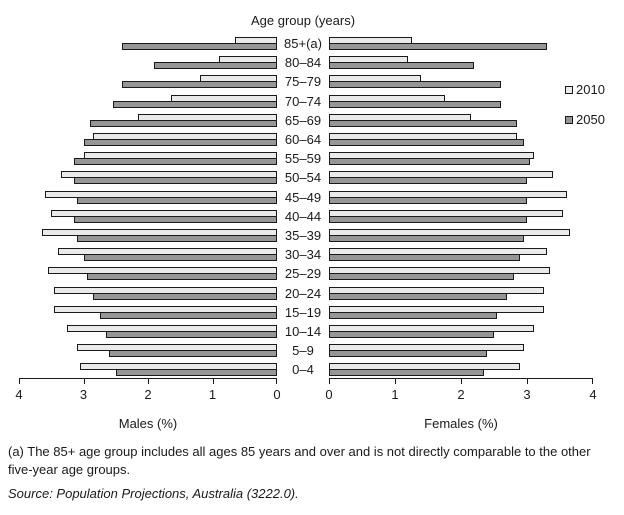  Describe the element at coordinates (303, 254) in the screenshot. I see `age-group-label: 30–34` at that location.